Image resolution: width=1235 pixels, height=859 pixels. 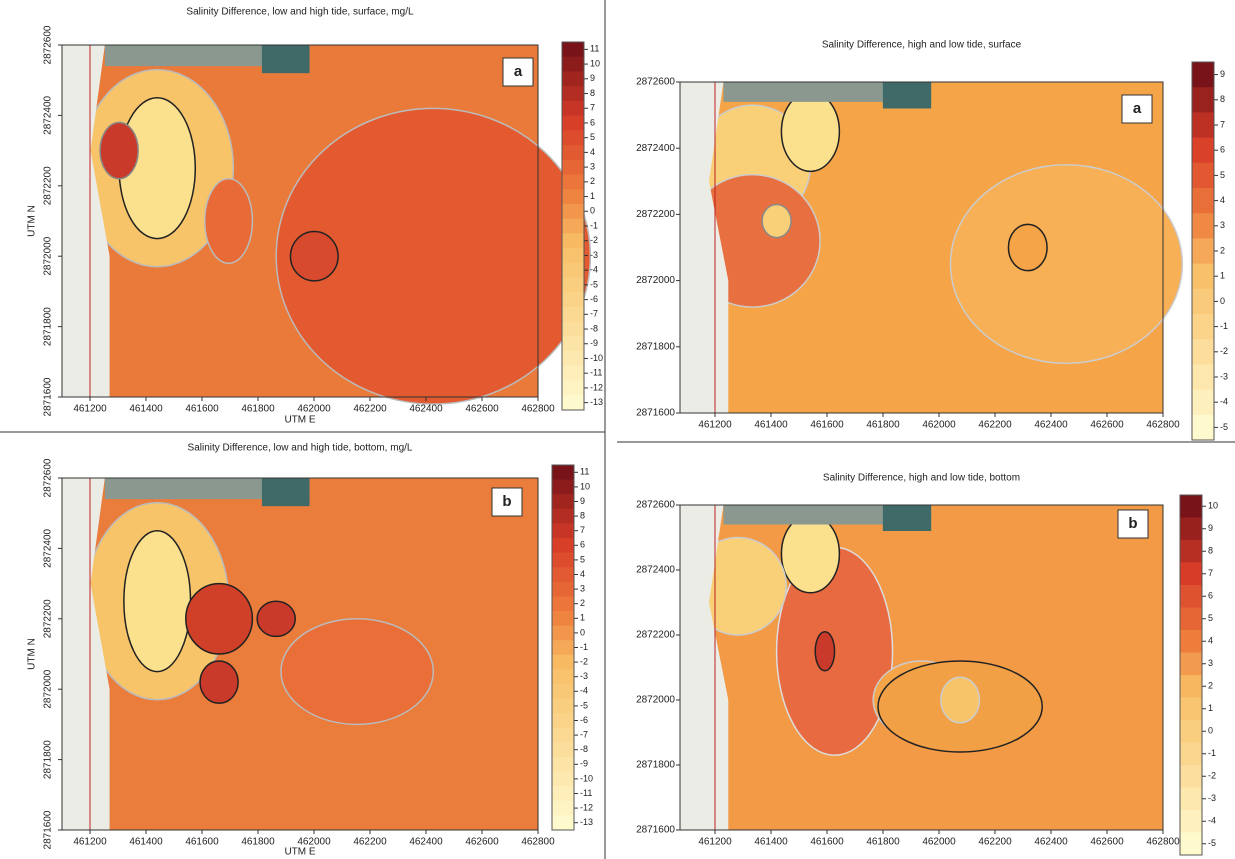 I want to click on x-tick-label: 461600, so click(x=827, y=842).